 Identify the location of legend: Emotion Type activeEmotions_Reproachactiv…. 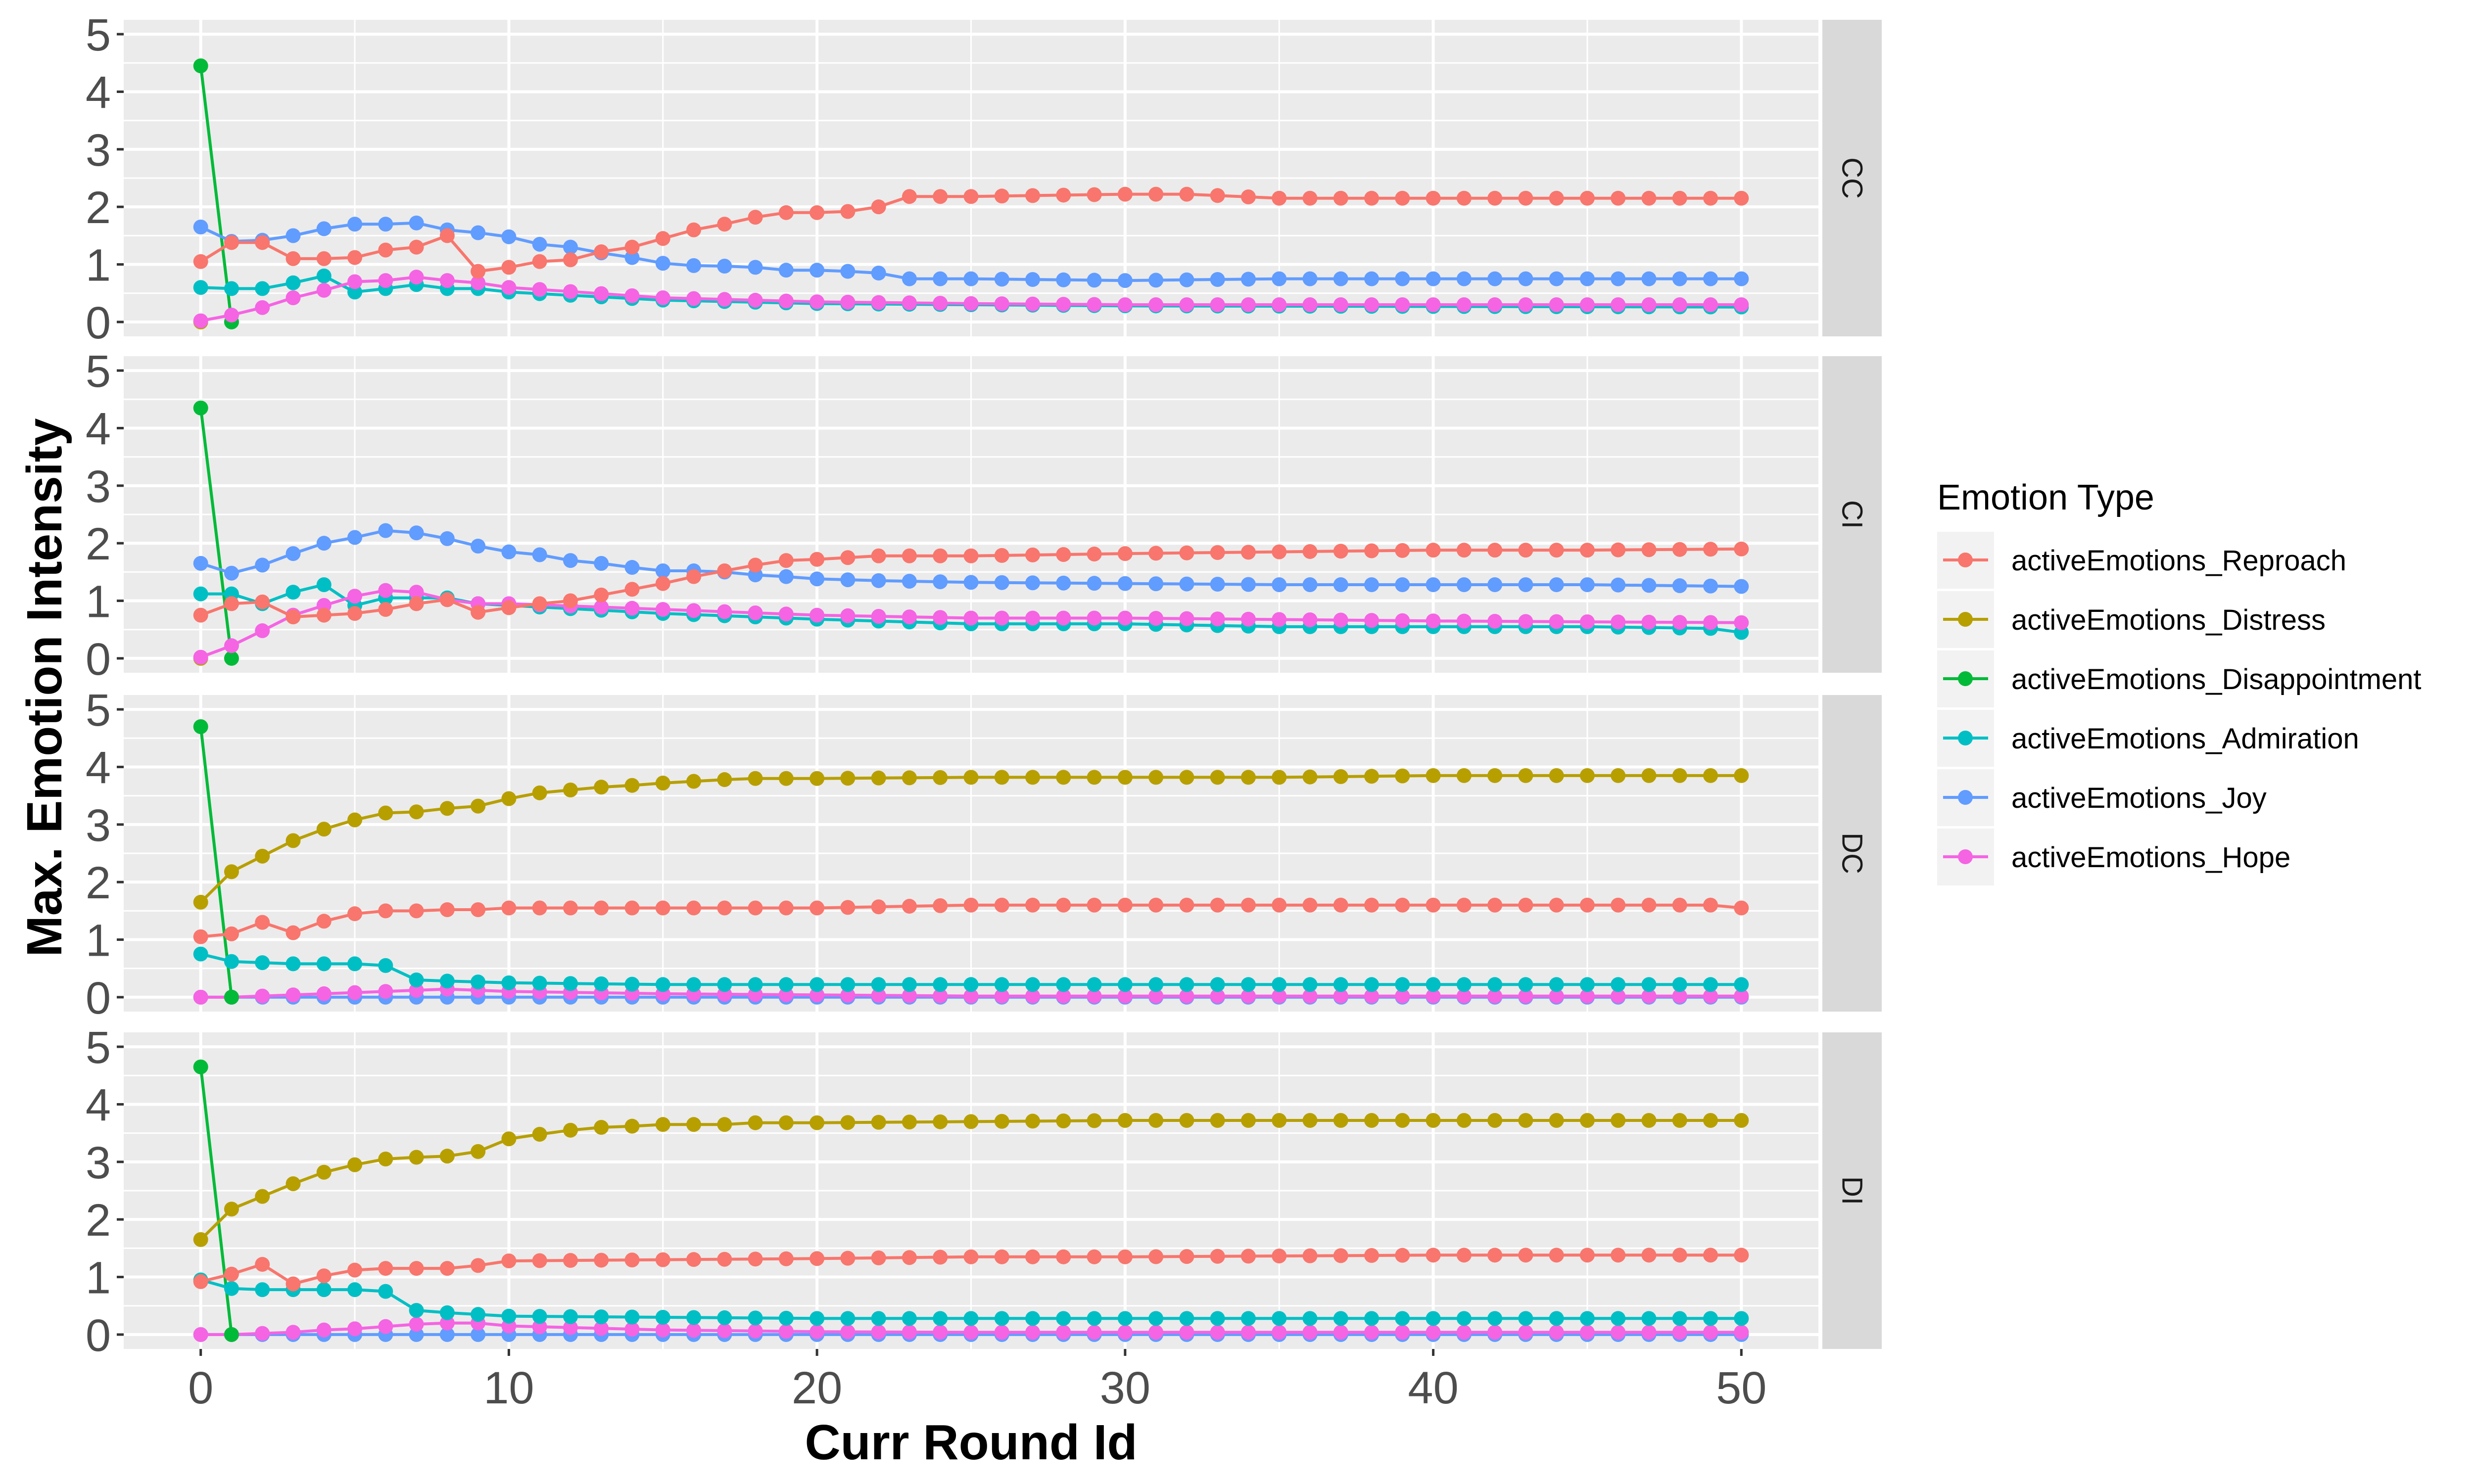
(2179, 681).